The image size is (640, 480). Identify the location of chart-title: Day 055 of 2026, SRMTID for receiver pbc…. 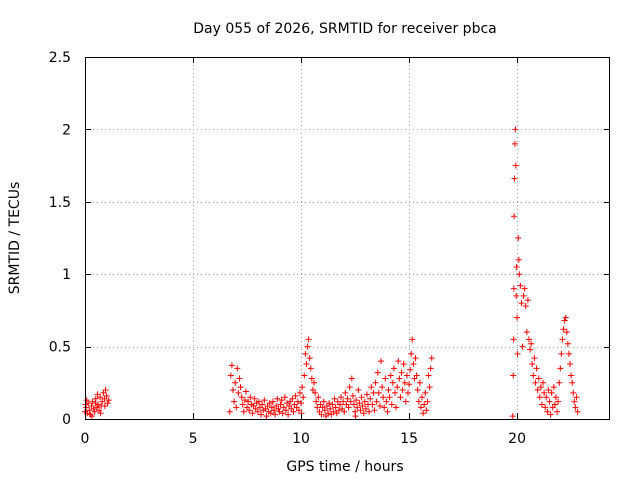
(344, 29).